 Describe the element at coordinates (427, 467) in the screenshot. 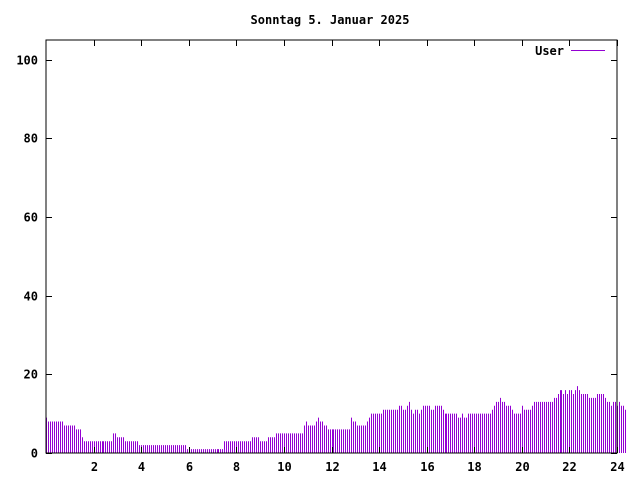

I see `x-tick-label: 16` at that location.